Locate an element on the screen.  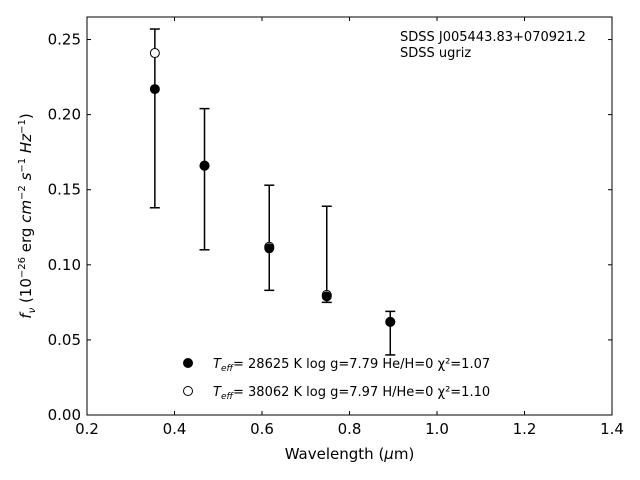
y-tick-label: 0.10 is located at coordinates (64, 265).